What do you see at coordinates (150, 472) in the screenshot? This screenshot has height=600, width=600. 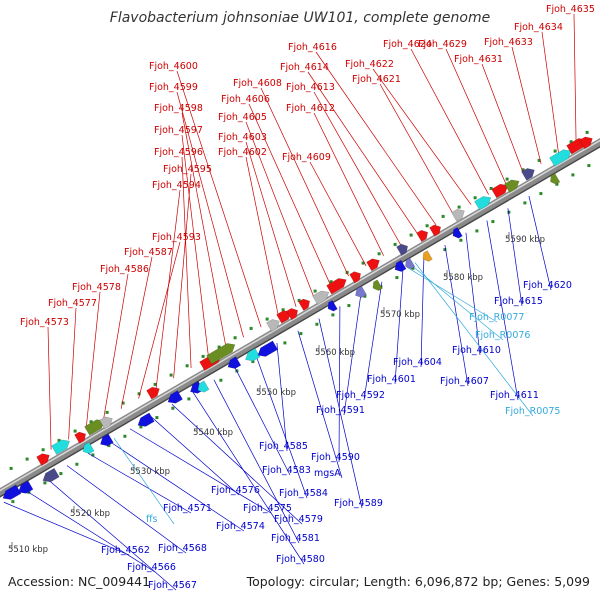 I see `scale-tick-label: 5530 kbp` at bounding box center [150, 472].